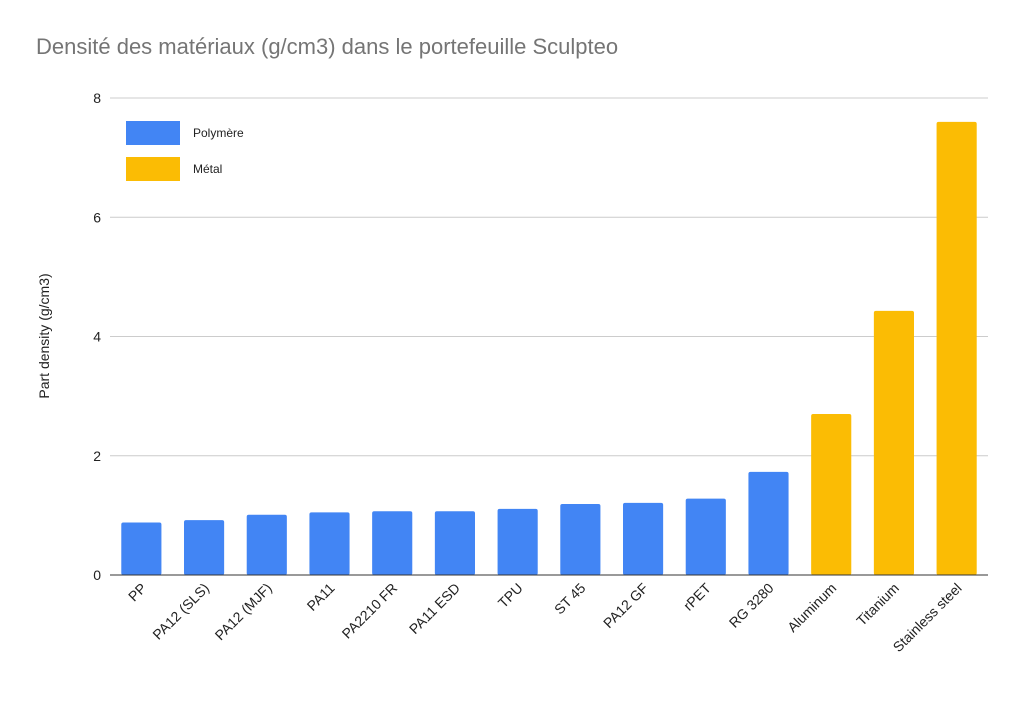 Image resolution: width=1024 pixels, height=716 pixels. What do you see at coordinates (97, 575) in the screenshot?
I see `y-tick-label: 0` at bounding box center [97, 575].